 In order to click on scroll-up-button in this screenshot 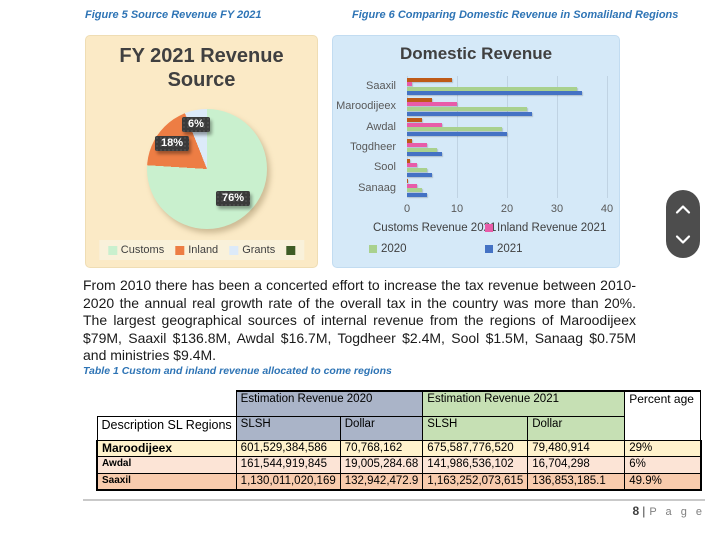, I will do `click(683, 209)`.